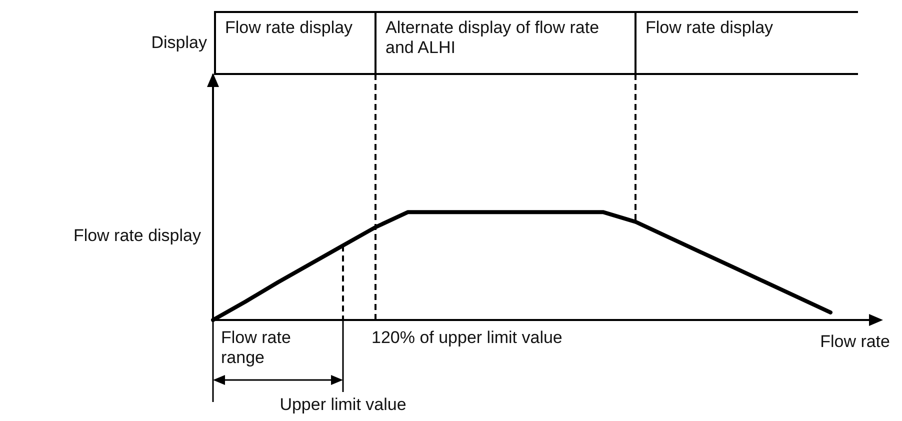  What do you see at coordinates (492, 38) in the screenshot?
I see `text: Alternate display of flow rate and ALHI` at bounding box center [492, 38].